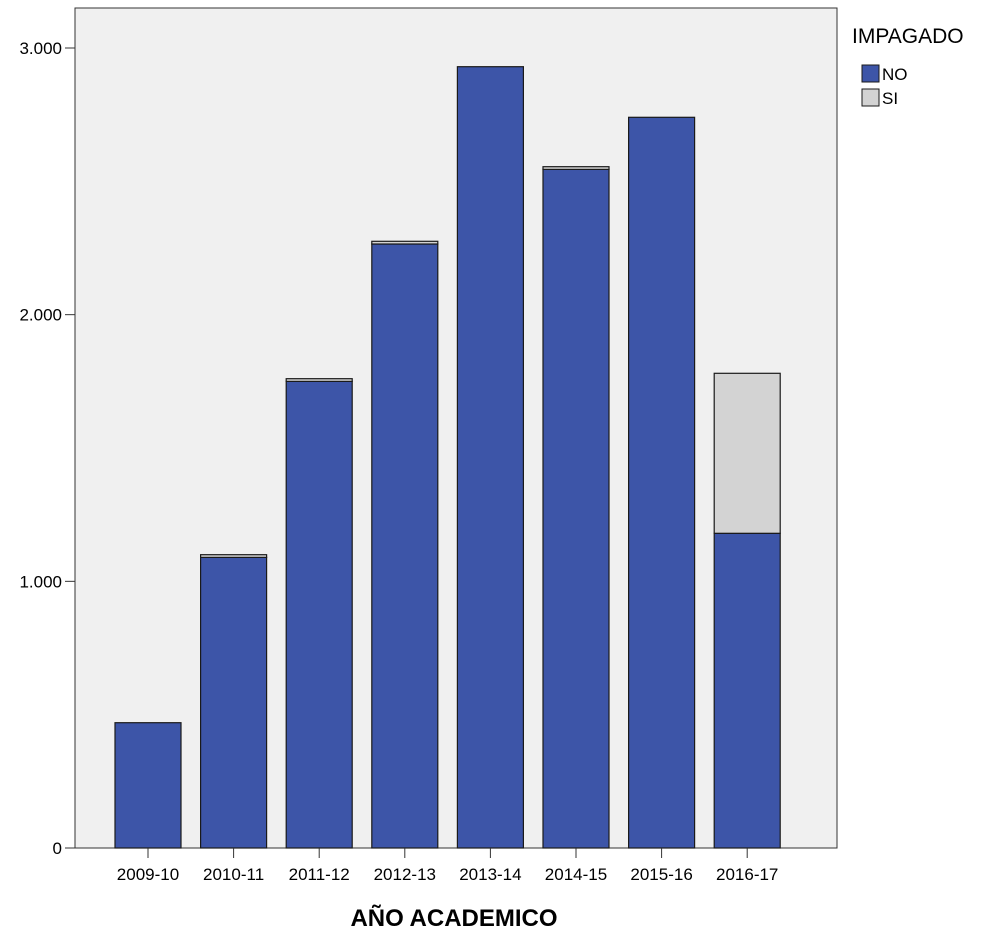  Describe the element at coordinates (490, 874) in the screenshot. I see `x-tick-label: 2013-14` at that location.